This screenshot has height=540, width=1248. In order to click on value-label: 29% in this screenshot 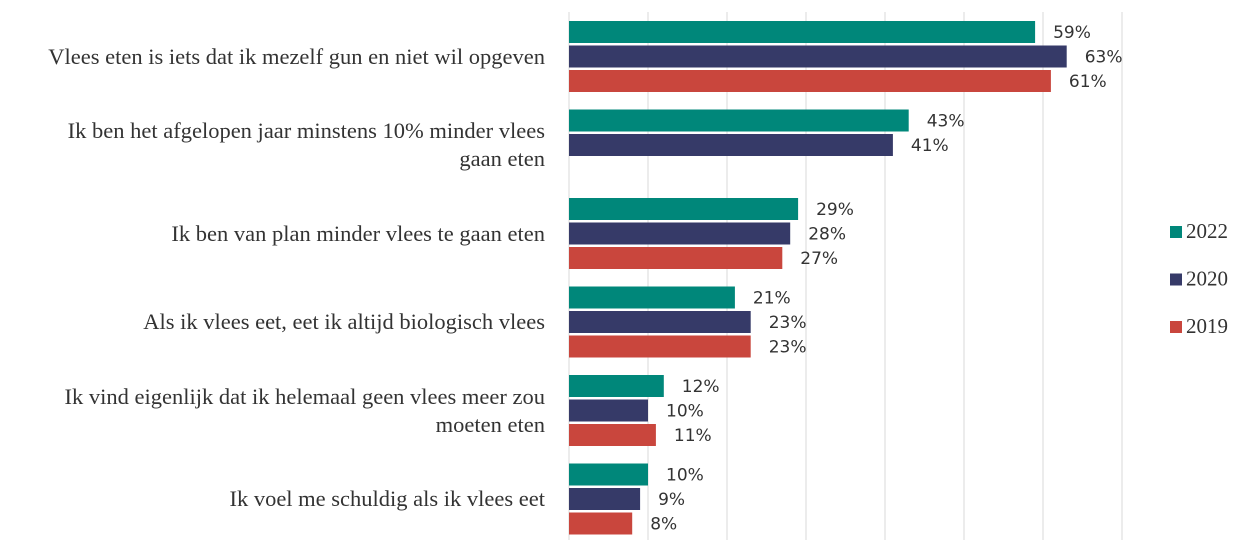, I will do `click(835, 210)`.